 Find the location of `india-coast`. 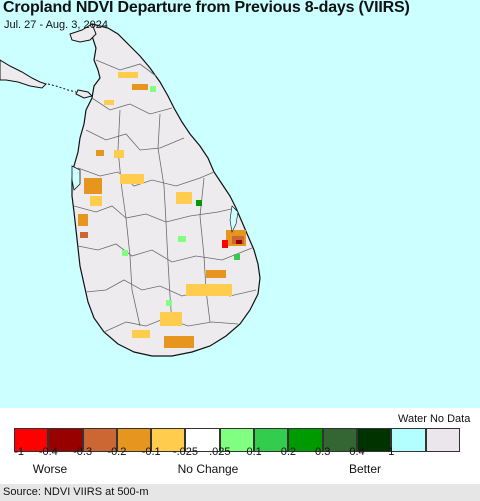

india-coast is located at coordinates (23, 74).